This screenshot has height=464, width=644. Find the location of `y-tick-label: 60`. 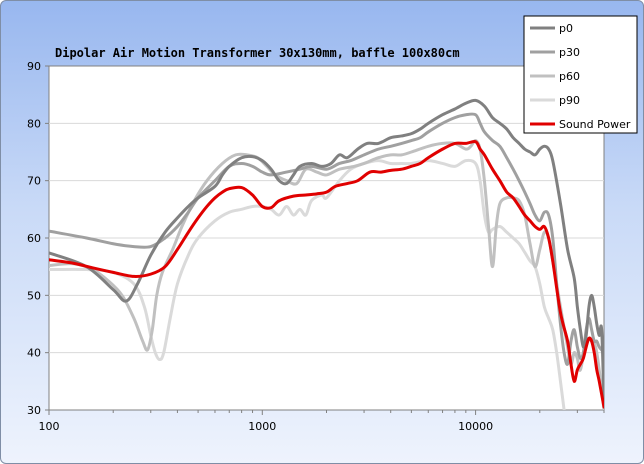

y-tick-label: 60 is located at coordinates (34, 238).